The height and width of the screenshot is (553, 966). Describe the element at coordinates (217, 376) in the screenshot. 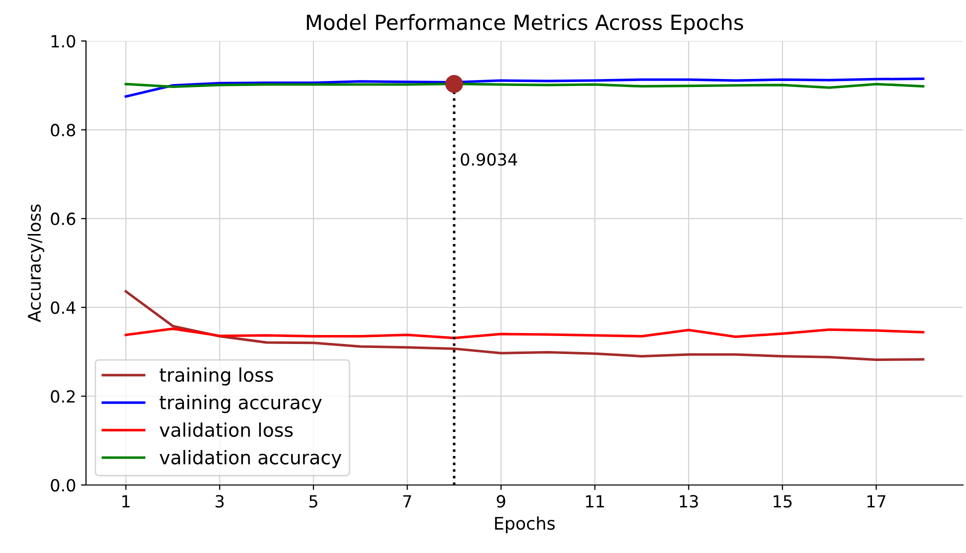

I see `legend-label: training loss` at that location.